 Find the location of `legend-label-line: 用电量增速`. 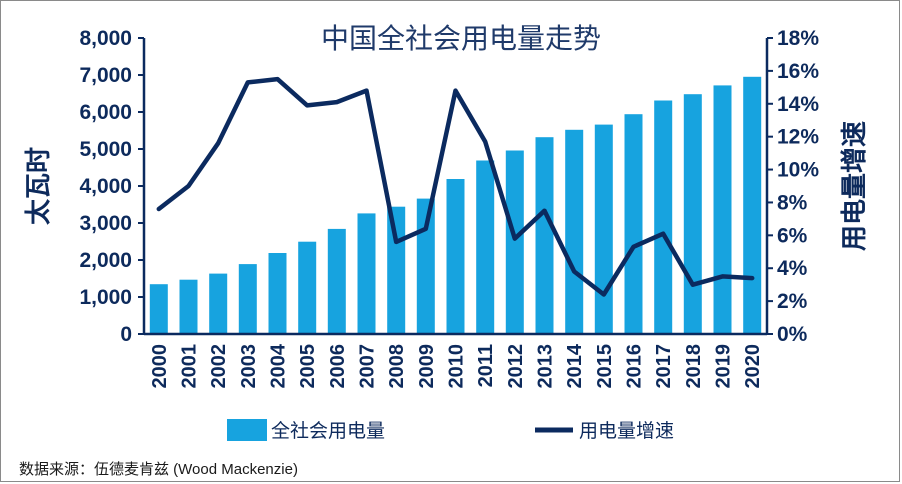

legend-label-line: 用电量增速 is located at coordinates (626, 431).